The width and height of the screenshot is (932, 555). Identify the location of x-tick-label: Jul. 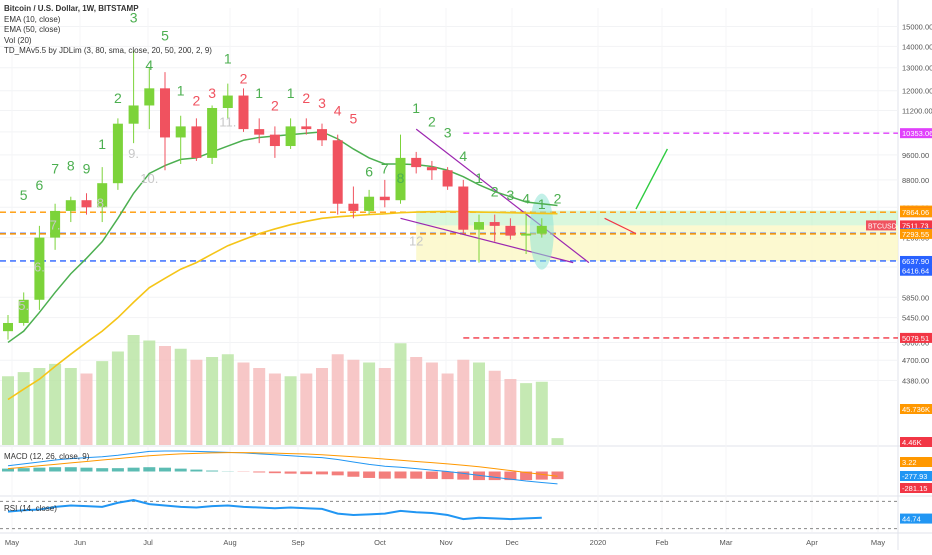
(148, 542).